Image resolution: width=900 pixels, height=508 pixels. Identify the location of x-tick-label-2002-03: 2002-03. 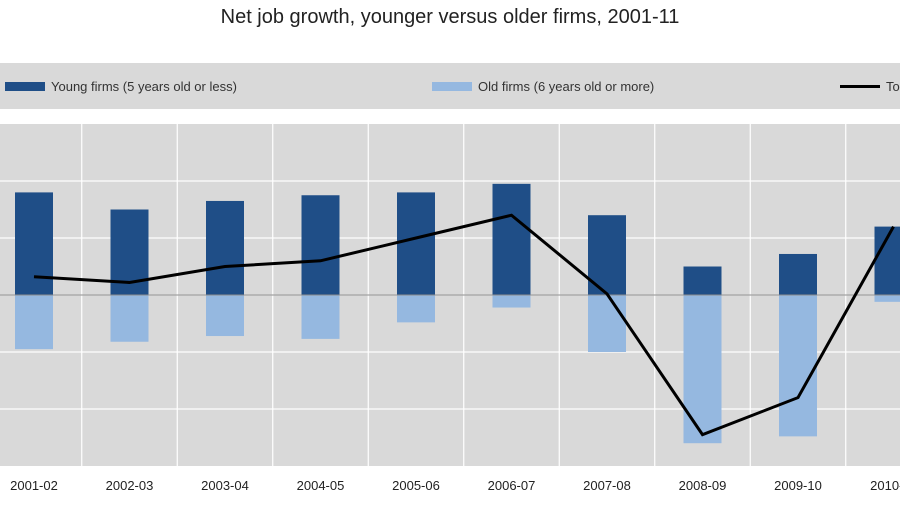
(130, 485).